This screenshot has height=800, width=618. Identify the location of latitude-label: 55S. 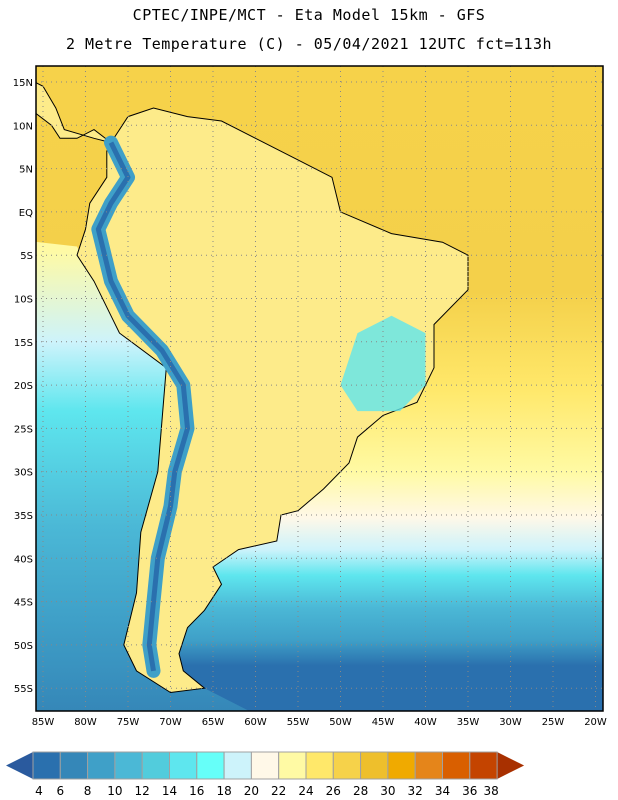
(23, 689).